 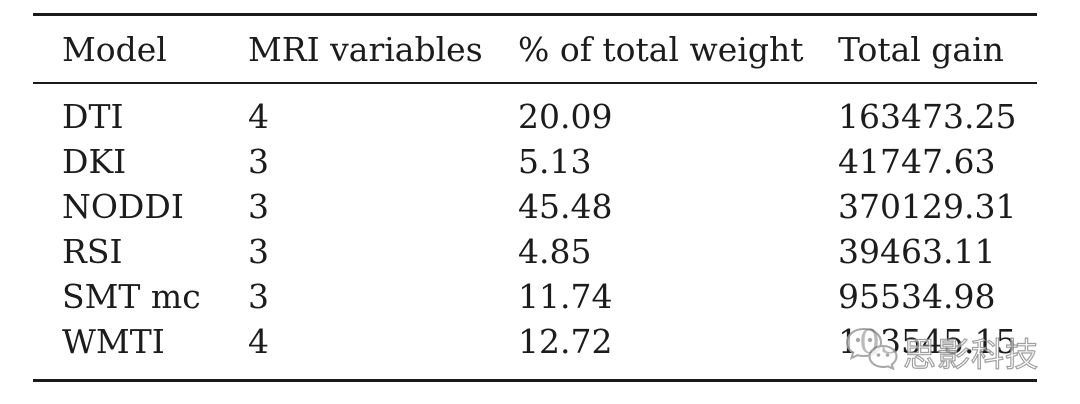 What do you see at coordinates (535, 83) in the screenshot?
I see `table-mid-rule` at bounding box center [535, 83].